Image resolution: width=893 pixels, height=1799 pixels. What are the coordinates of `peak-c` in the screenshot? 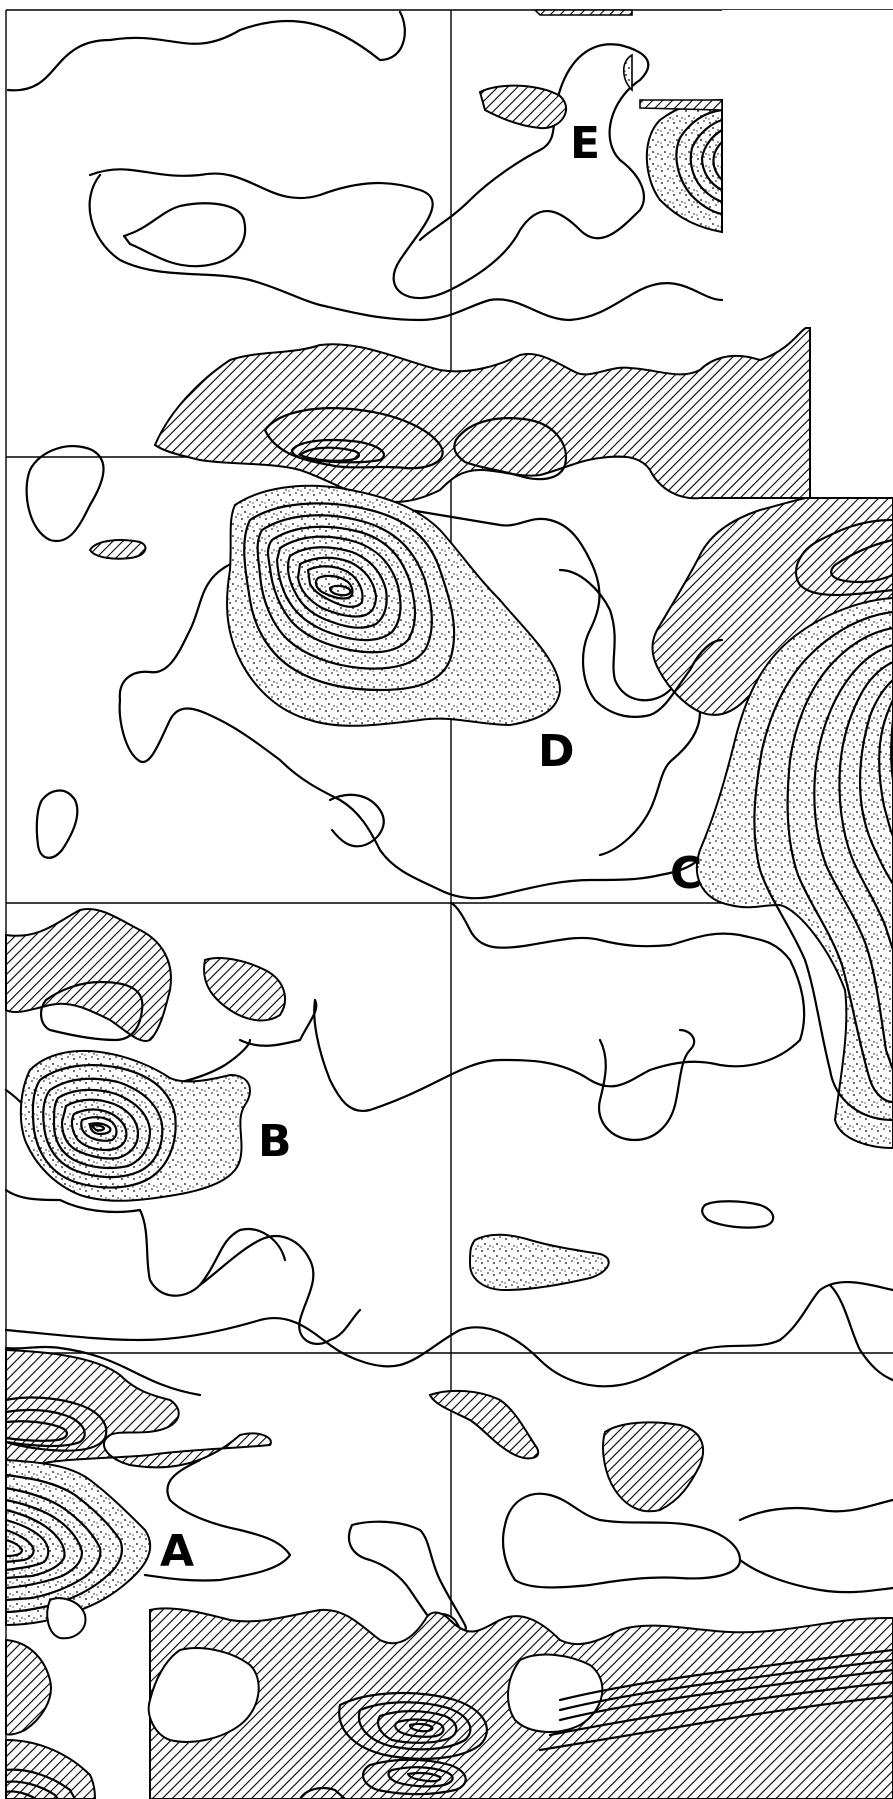 It's located at (794, 873).